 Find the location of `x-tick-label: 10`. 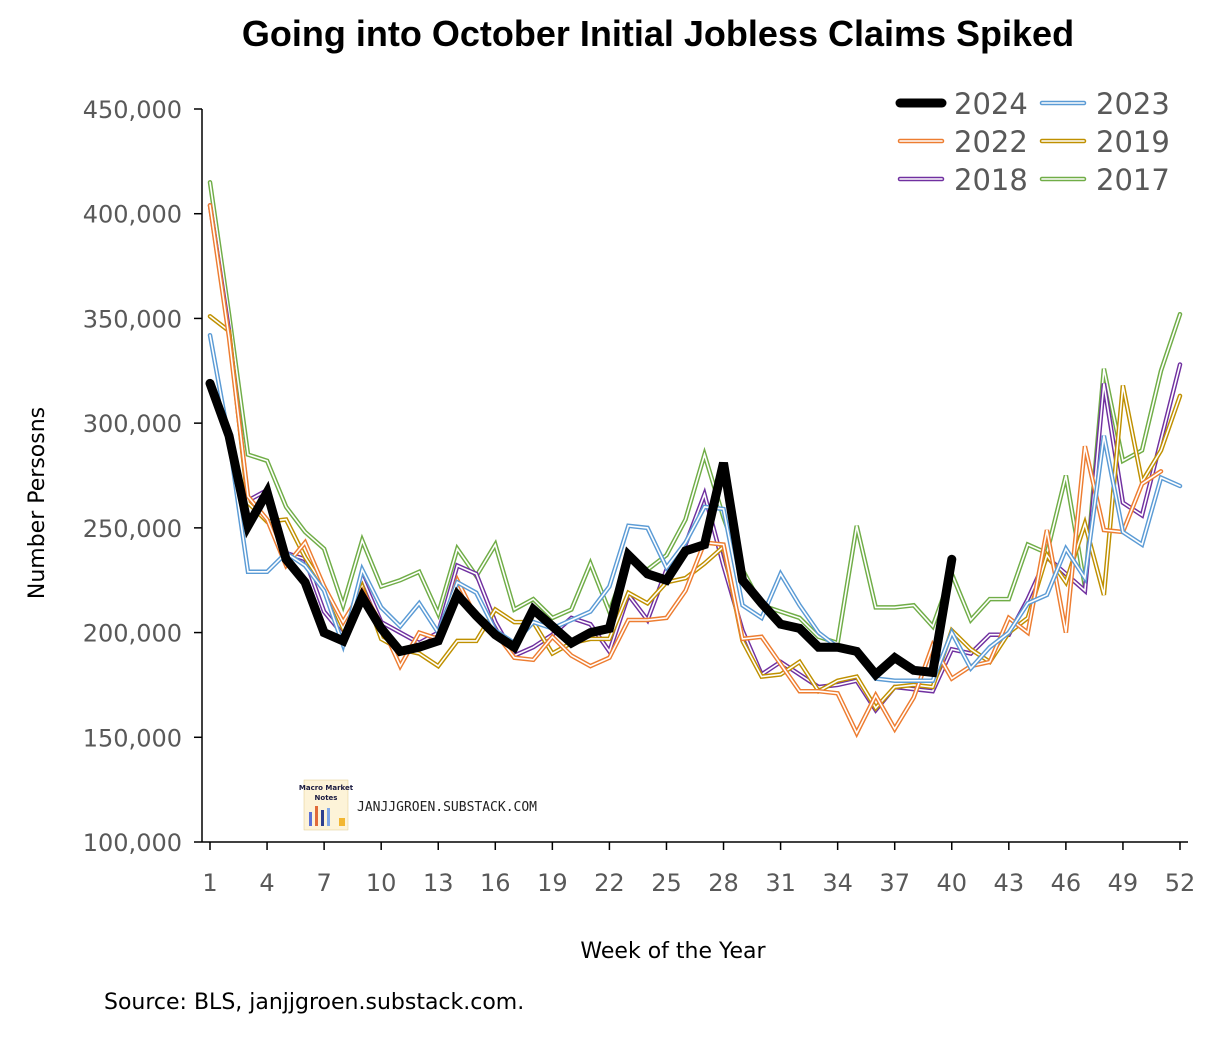

x-tick-label: 10 is located at coordinates (381, 883).